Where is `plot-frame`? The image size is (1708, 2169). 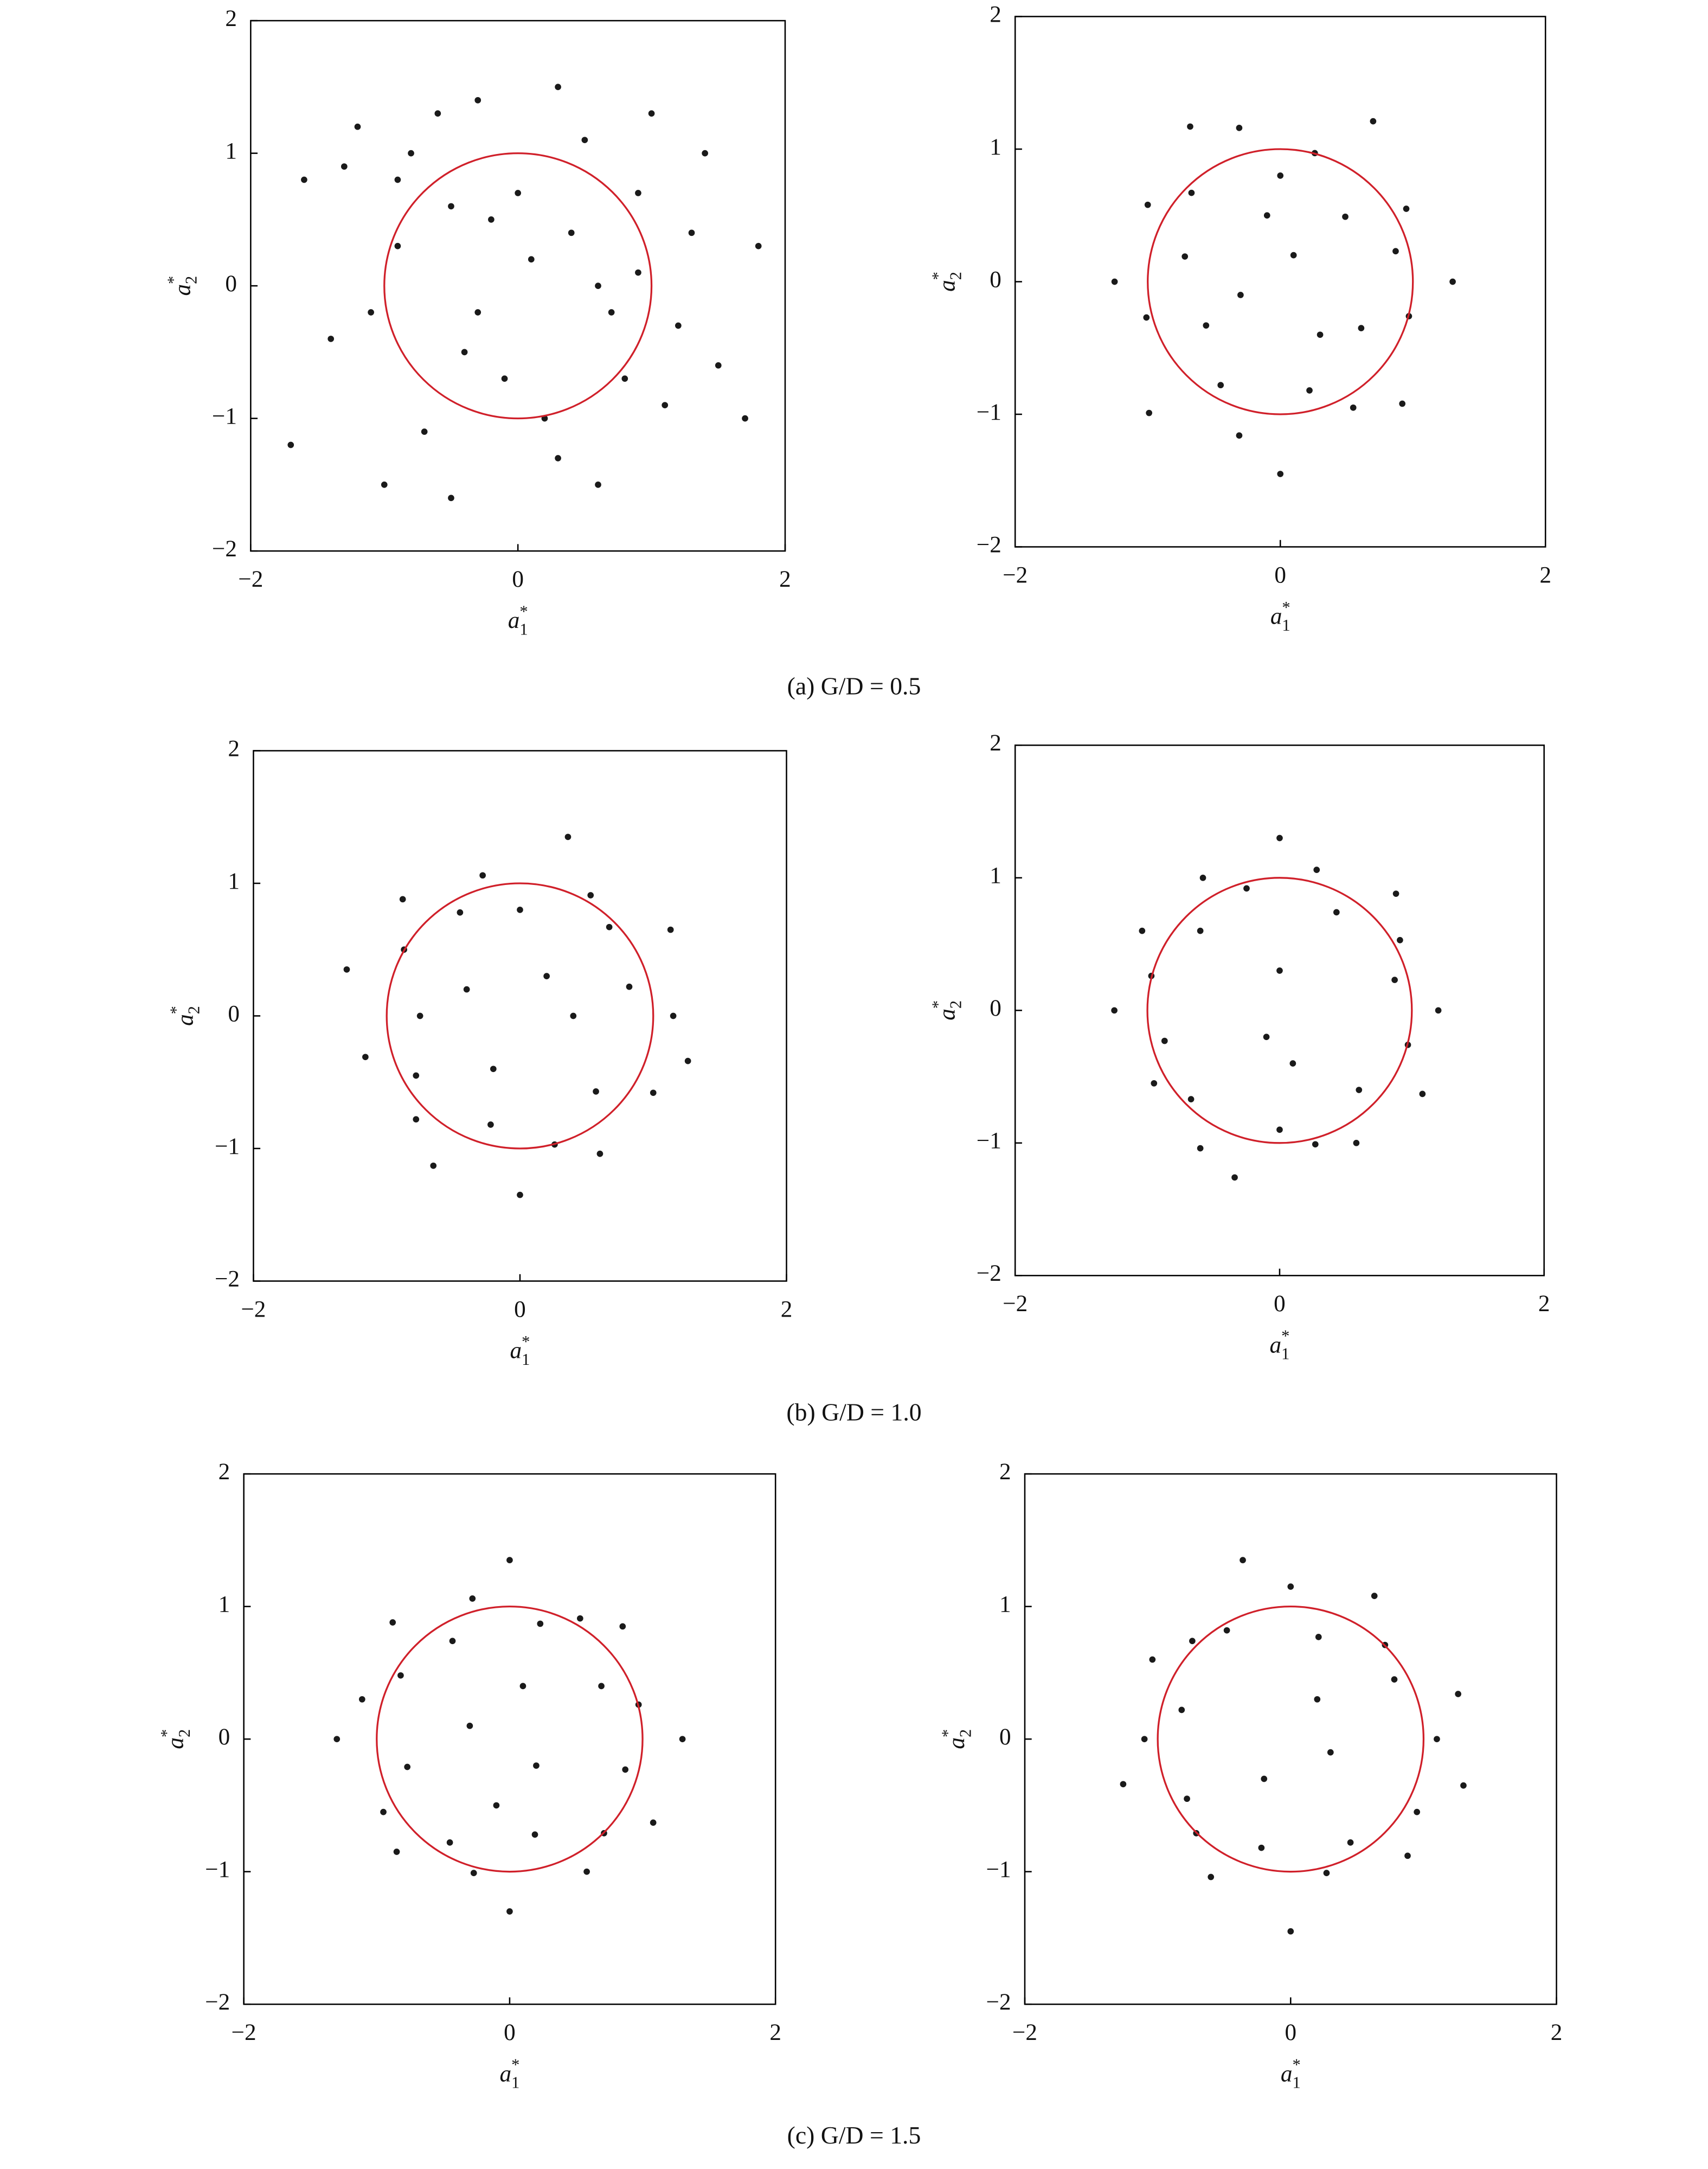 plot-frame is located at coordinates (509, 1739).